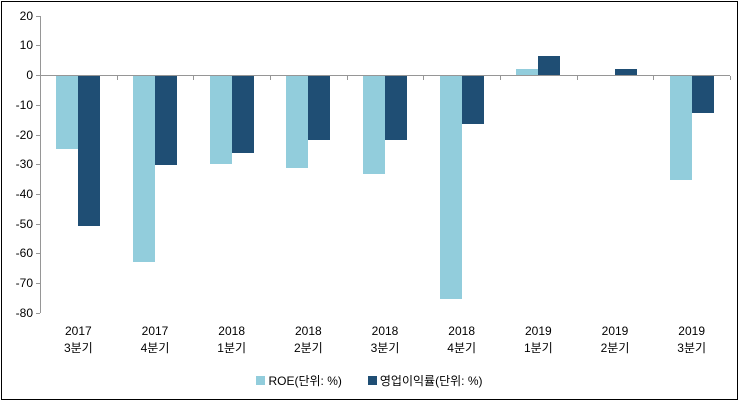 The width and height of the screenshot is (743, 403). I want to click on x-category-label: 2018 2분기, so click(308, 340).